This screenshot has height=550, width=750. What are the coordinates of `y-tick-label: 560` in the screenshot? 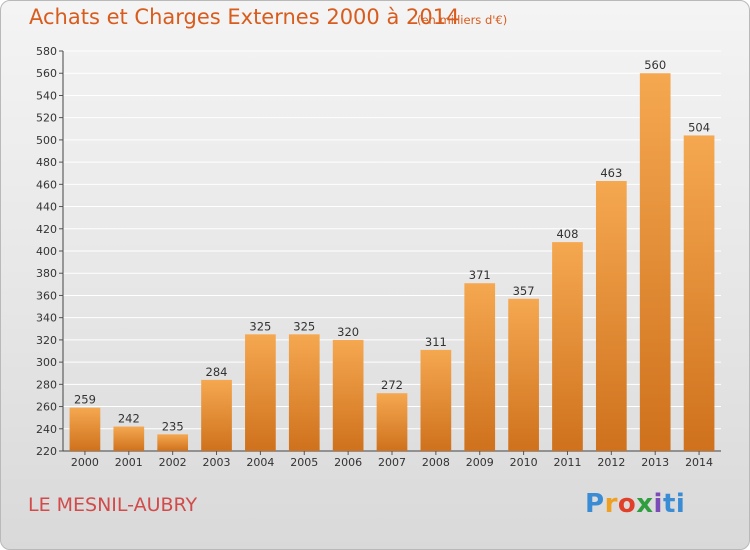 It's located at (46, 73).